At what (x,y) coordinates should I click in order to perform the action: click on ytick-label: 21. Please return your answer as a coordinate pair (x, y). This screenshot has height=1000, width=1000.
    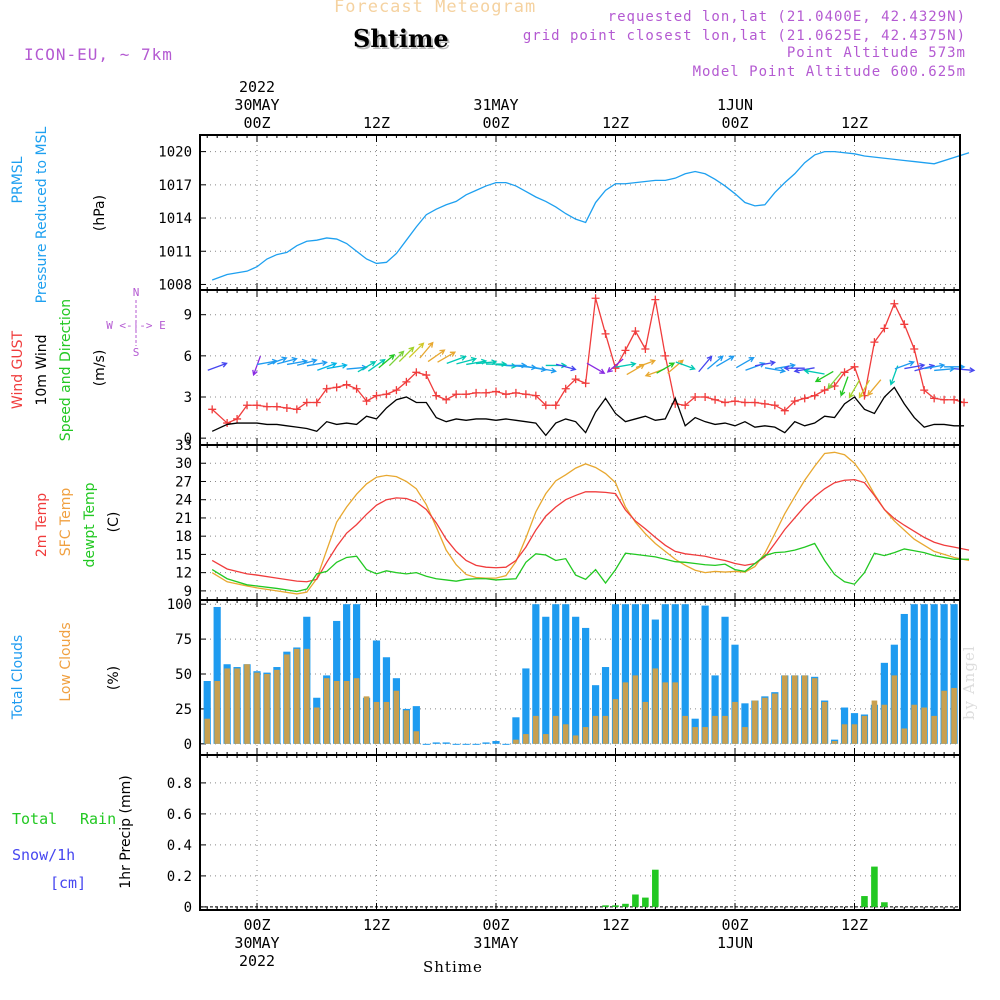
    Looking at the image, I should click on (183, 519).